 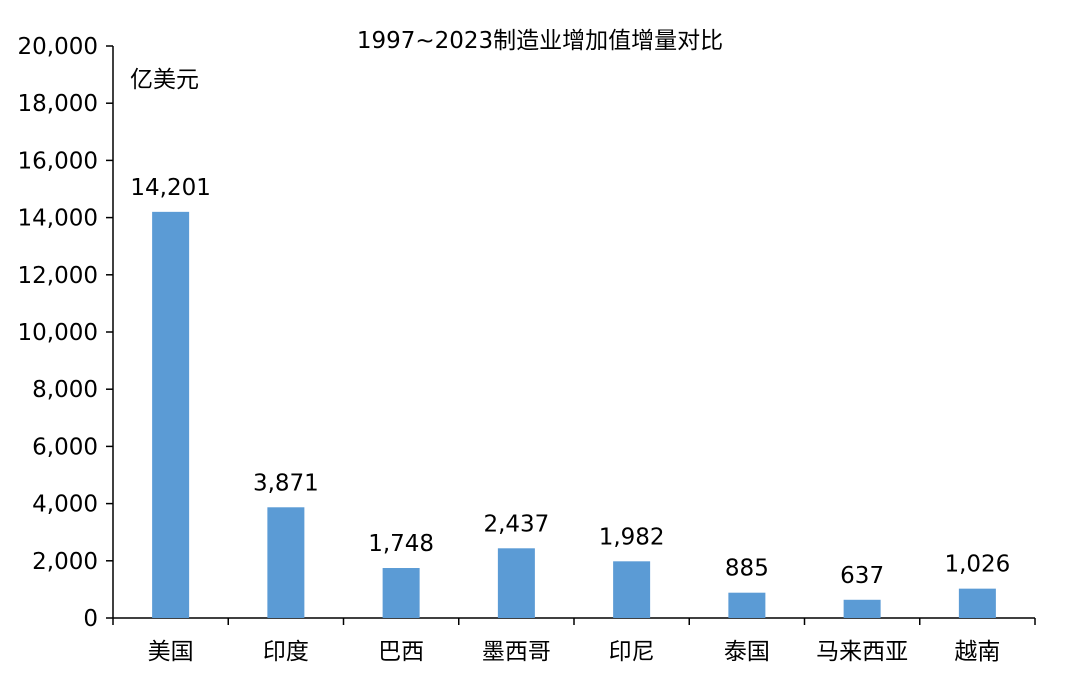 I want to click on x-tick-label: 巴西, so click(x=401, y=652).